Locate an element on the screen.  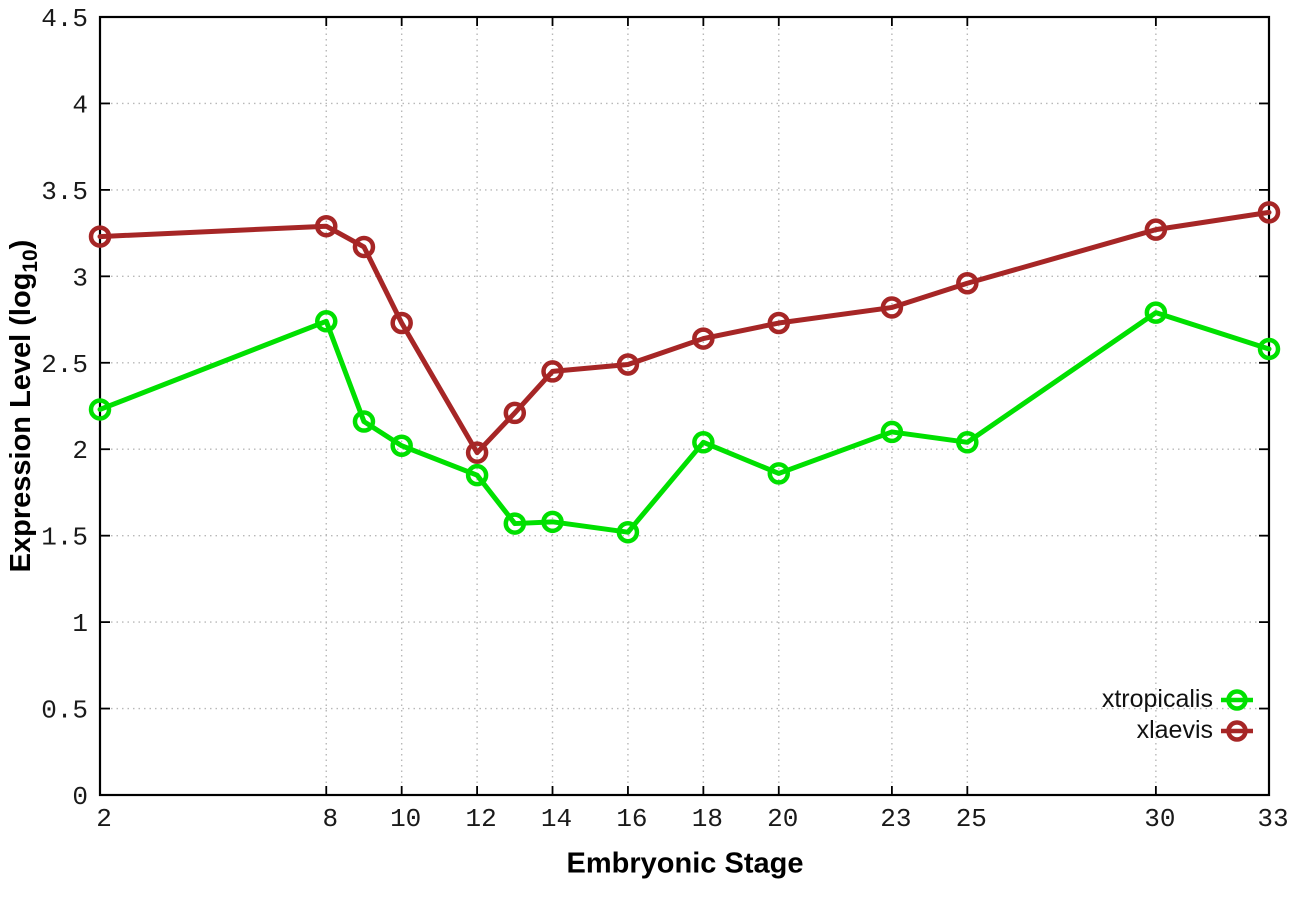
svg-text: 20 is located at coordinates (782, 819).